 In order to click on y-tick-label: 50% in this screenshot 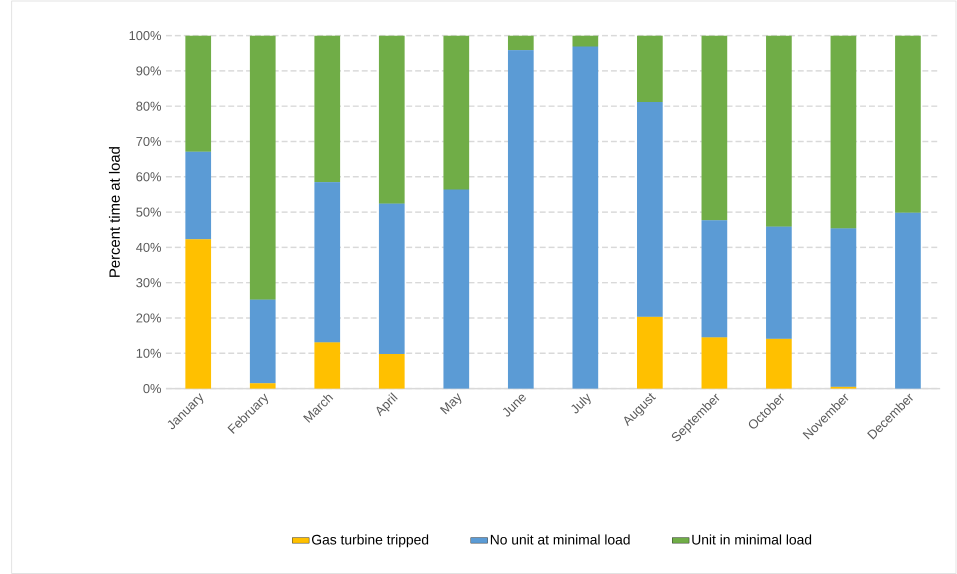, I will do `click(149, 211)`.